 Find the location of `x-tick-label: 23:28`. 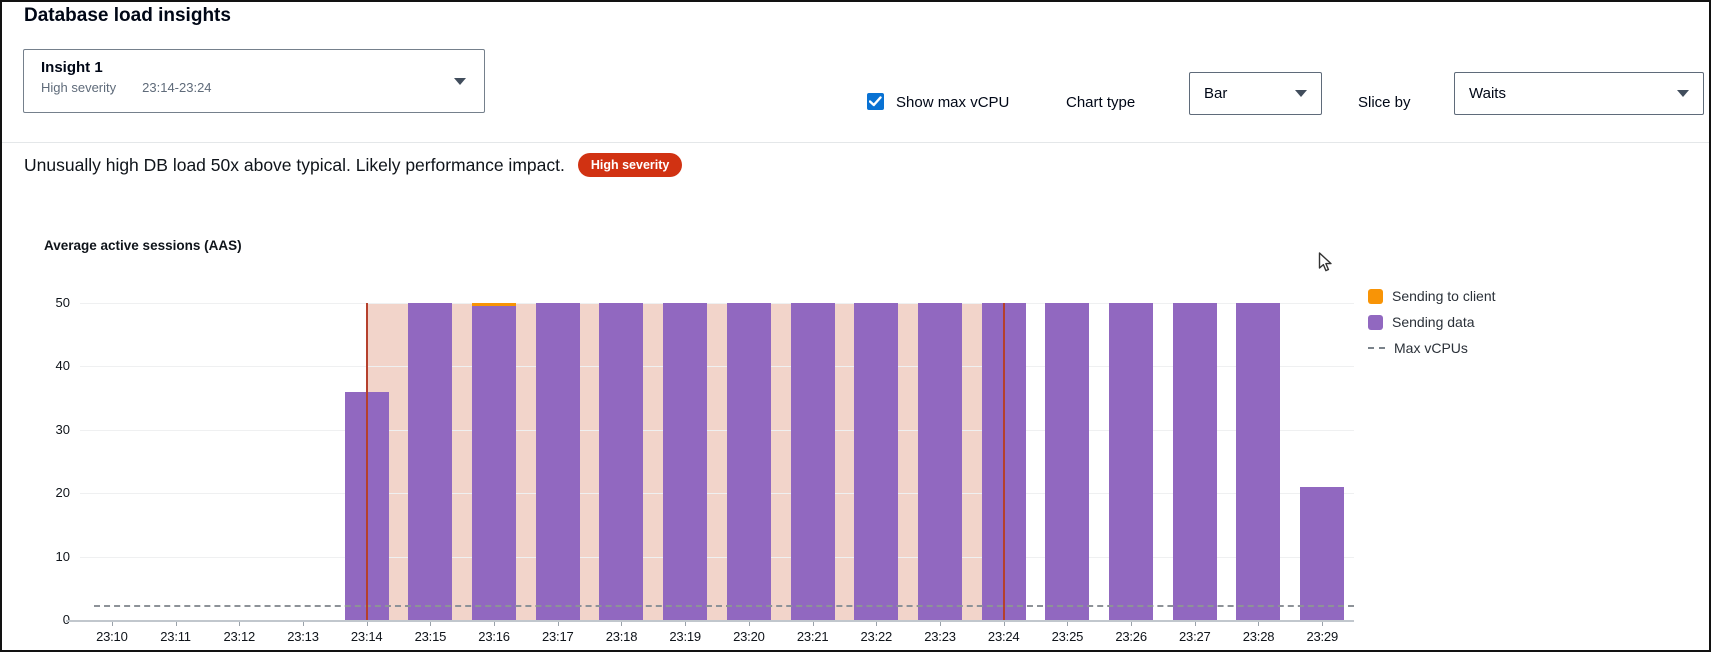

x-tick-label: 23:28 is located at coordinates (1258, 636).